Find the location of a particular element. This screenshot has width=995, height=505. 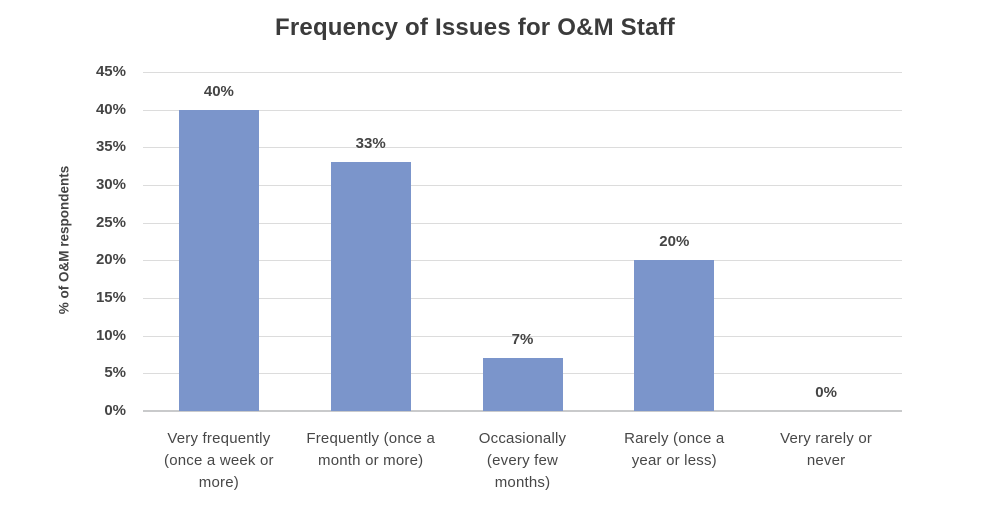

bar-value-label: 20% is located at coordinates (674, 242).